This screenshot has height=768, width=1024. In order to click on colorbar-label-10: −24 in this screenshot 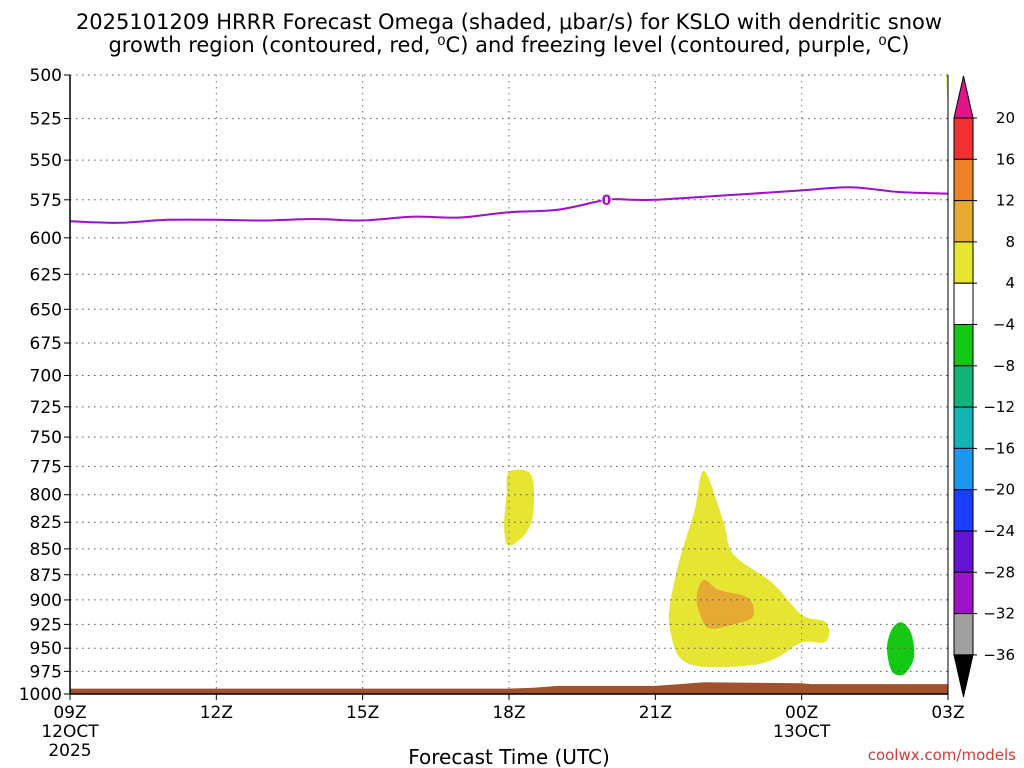, I will do `click(999, 531)`.